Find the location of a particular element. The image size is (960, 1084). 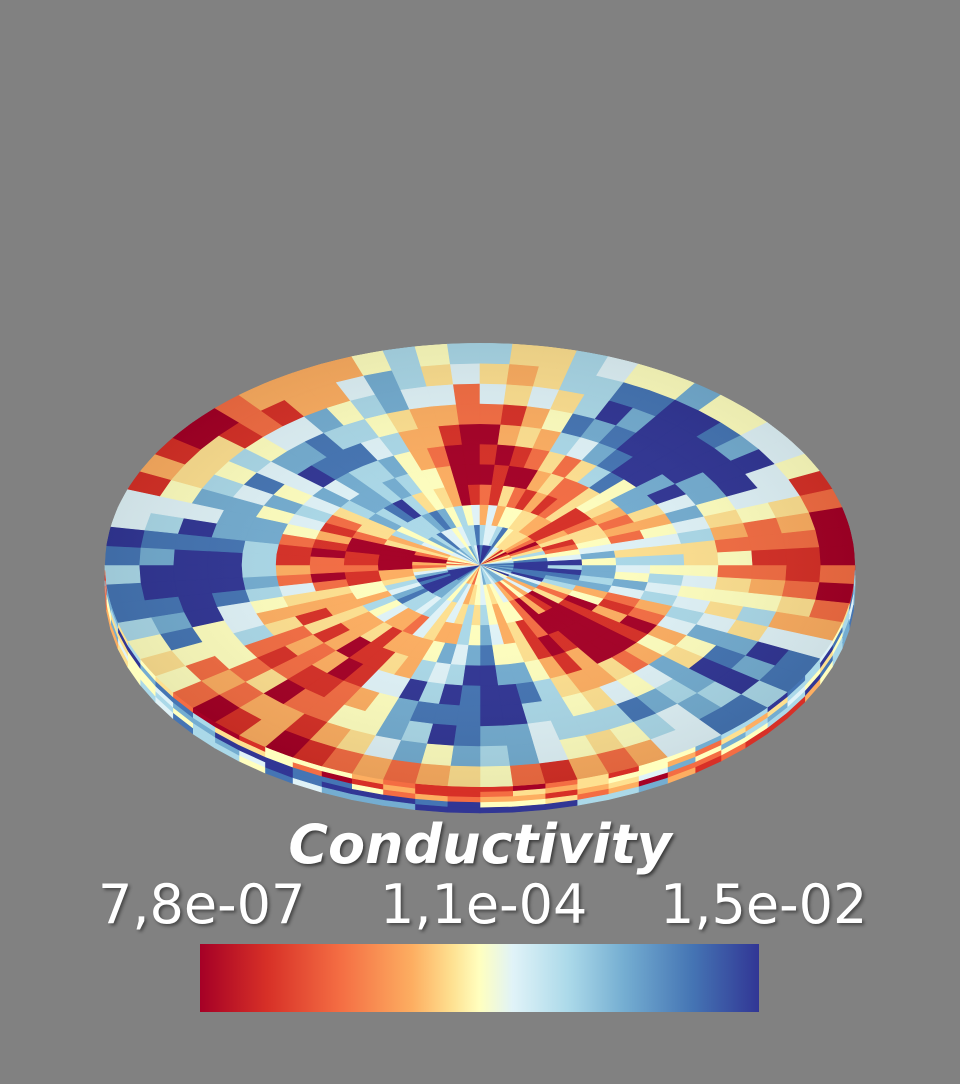

disk-side-cell is located at coordinates (105, 598).